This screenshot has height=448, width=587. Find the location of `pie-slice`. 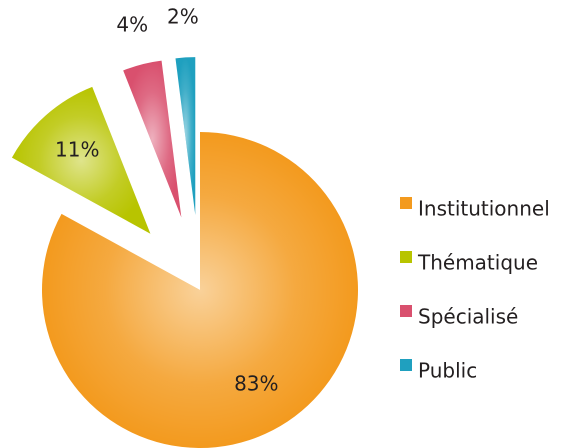

pie-slice is located at coordinates (185, 136).